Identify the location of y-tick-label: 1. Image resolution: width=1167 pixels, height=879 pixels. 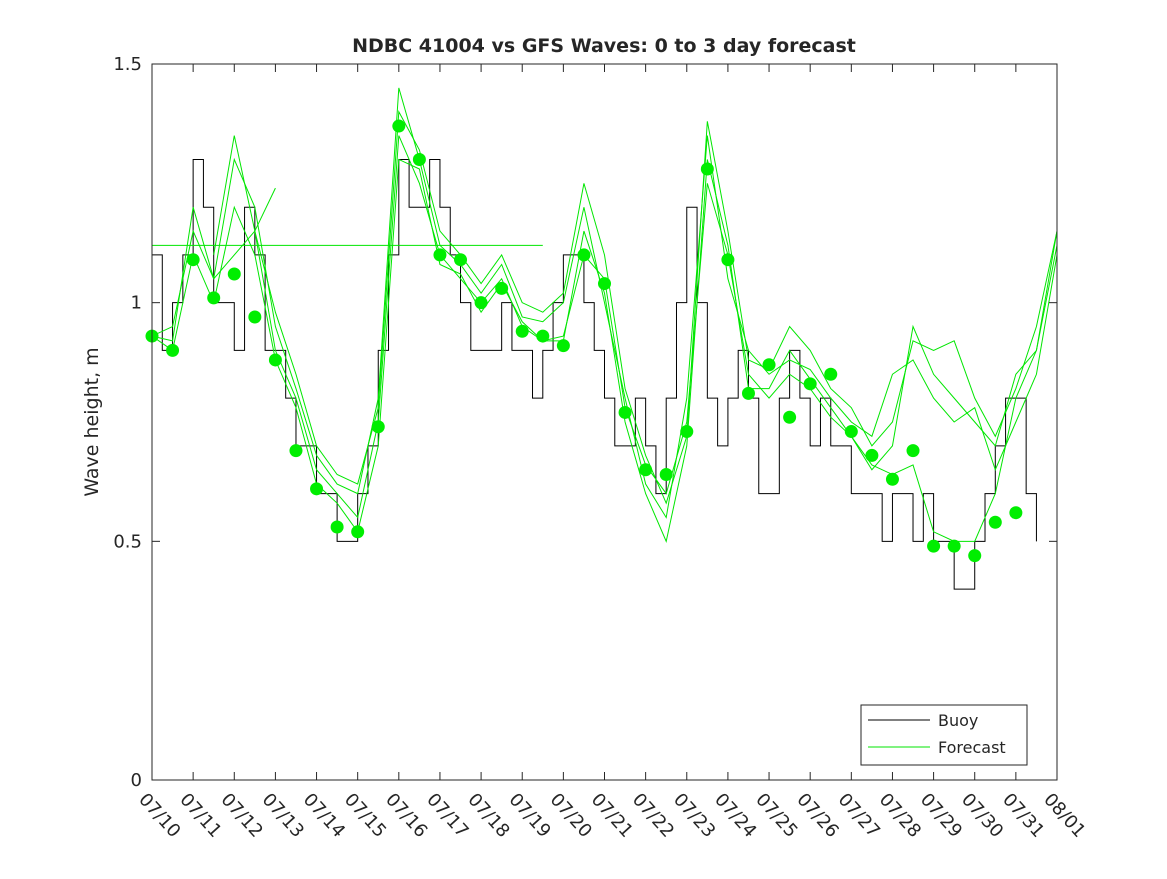
(136, 303).